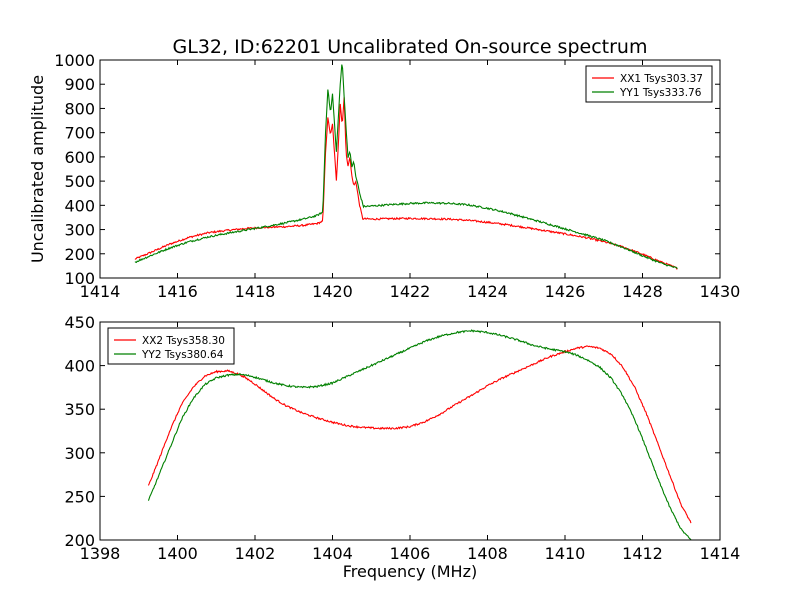  I want to click on y-tick-label: 500, so click(79, 181).